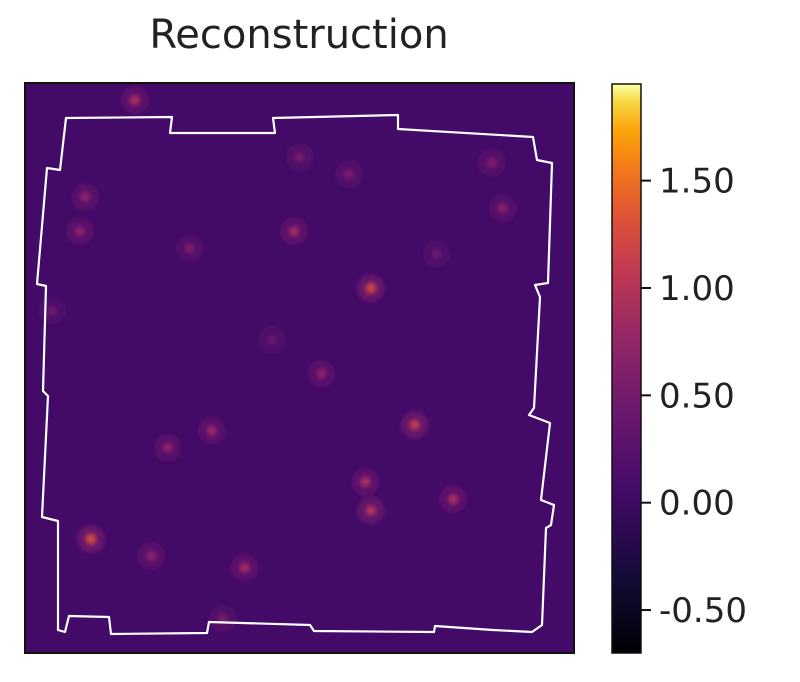 This screenshot has width=800, height=682. Describe the element at coordinates (703, 611) in the screenshot. I see `colorbar-tick-label: -0.50` at that location.